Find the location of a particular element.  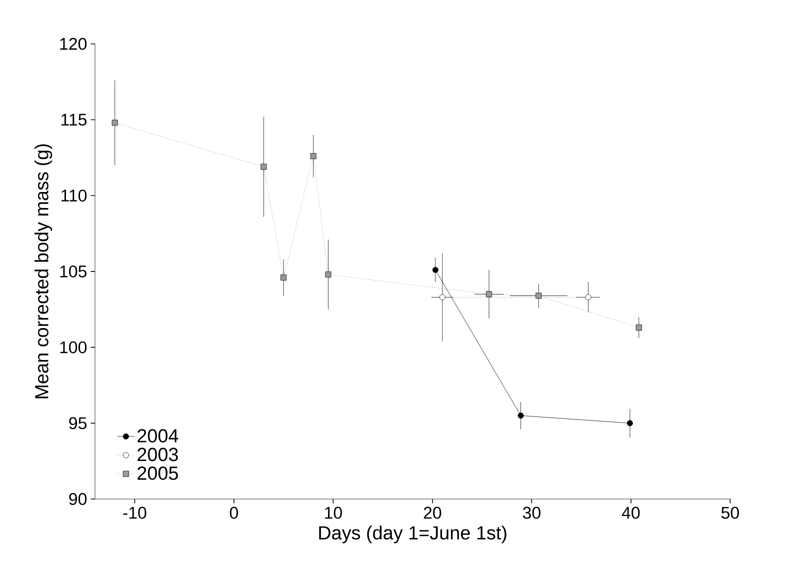

y-tick-label: 105 is located at coordinates (73, 271).